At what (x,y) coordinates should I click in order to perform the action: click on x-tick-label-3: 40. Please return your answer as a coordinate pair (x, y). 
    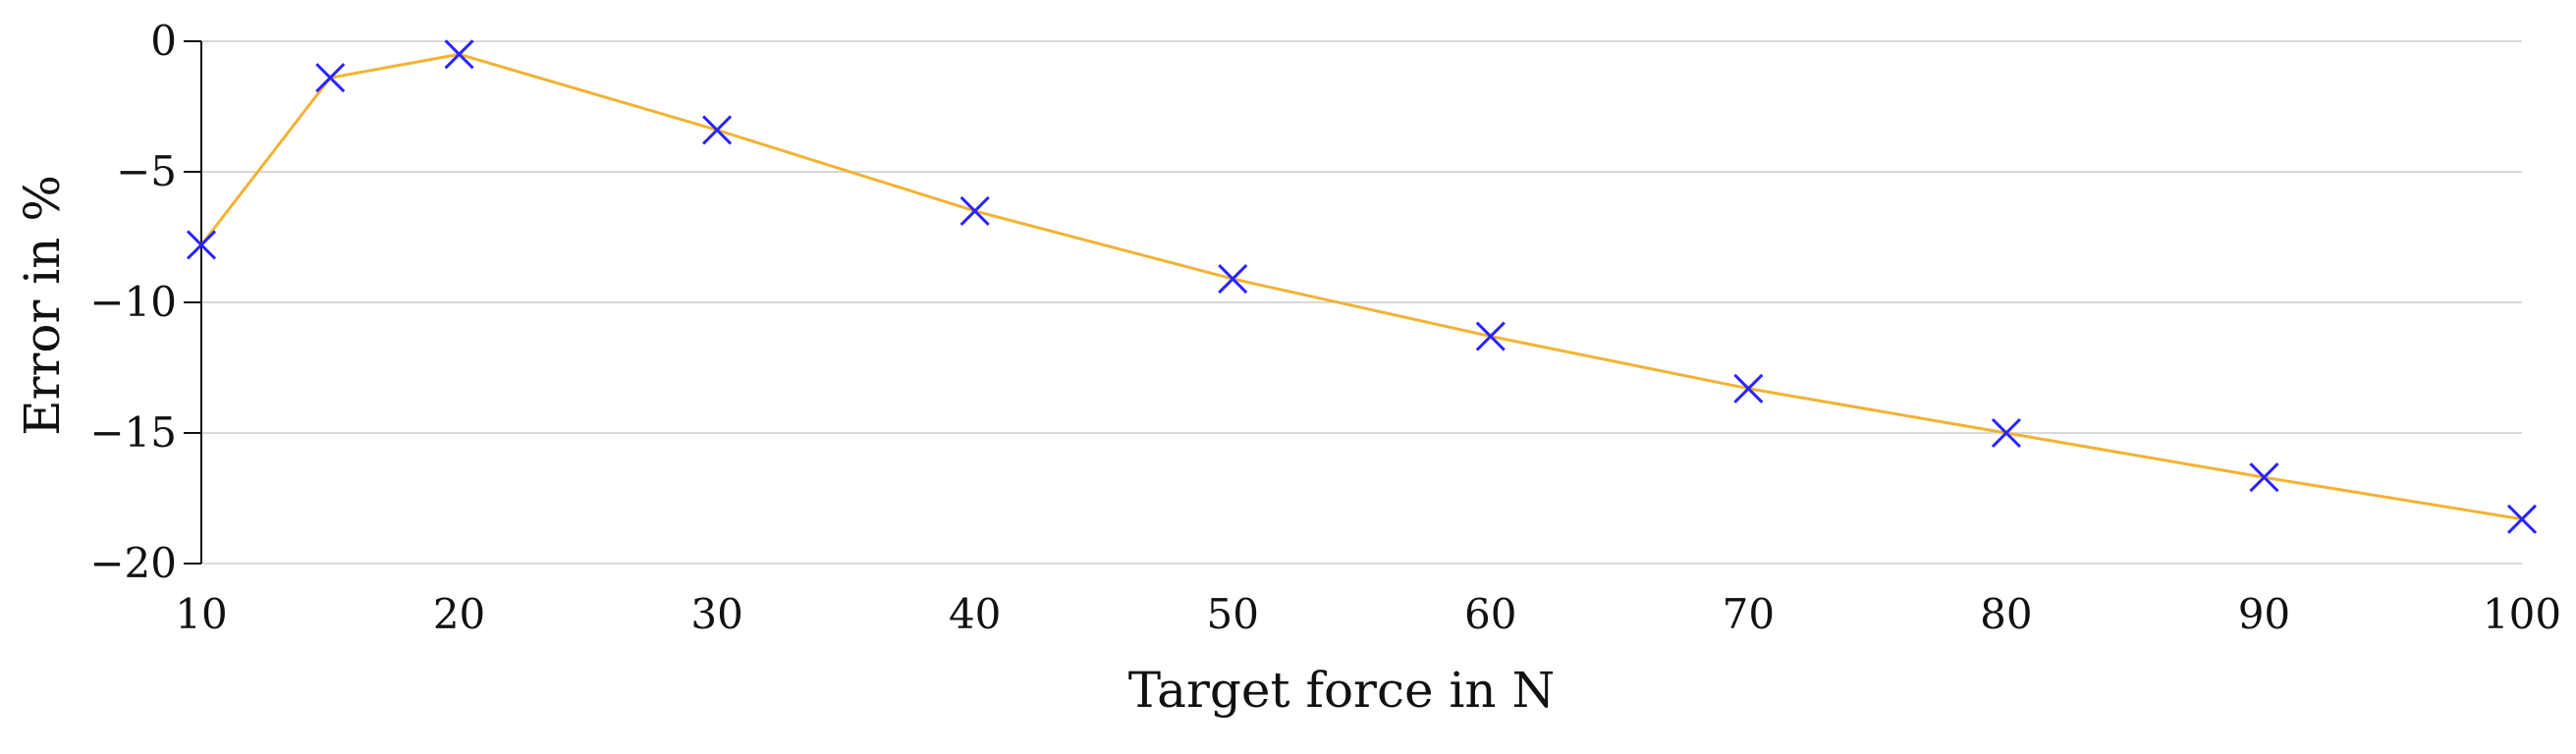
    Looking at the image, I should click on (975, 614).